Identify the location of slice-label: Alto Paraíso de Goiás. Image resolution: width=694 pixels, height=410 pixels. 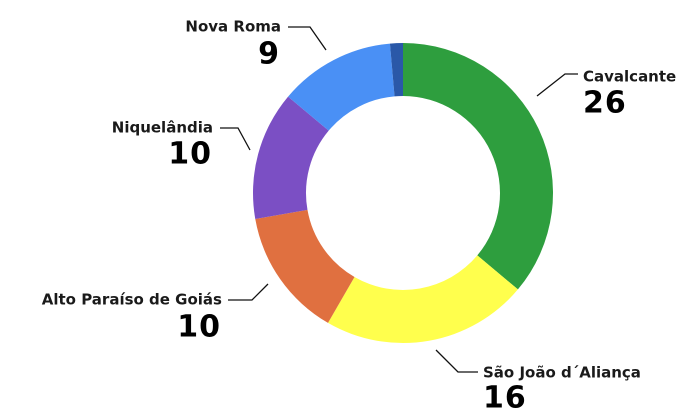
(132, 300).